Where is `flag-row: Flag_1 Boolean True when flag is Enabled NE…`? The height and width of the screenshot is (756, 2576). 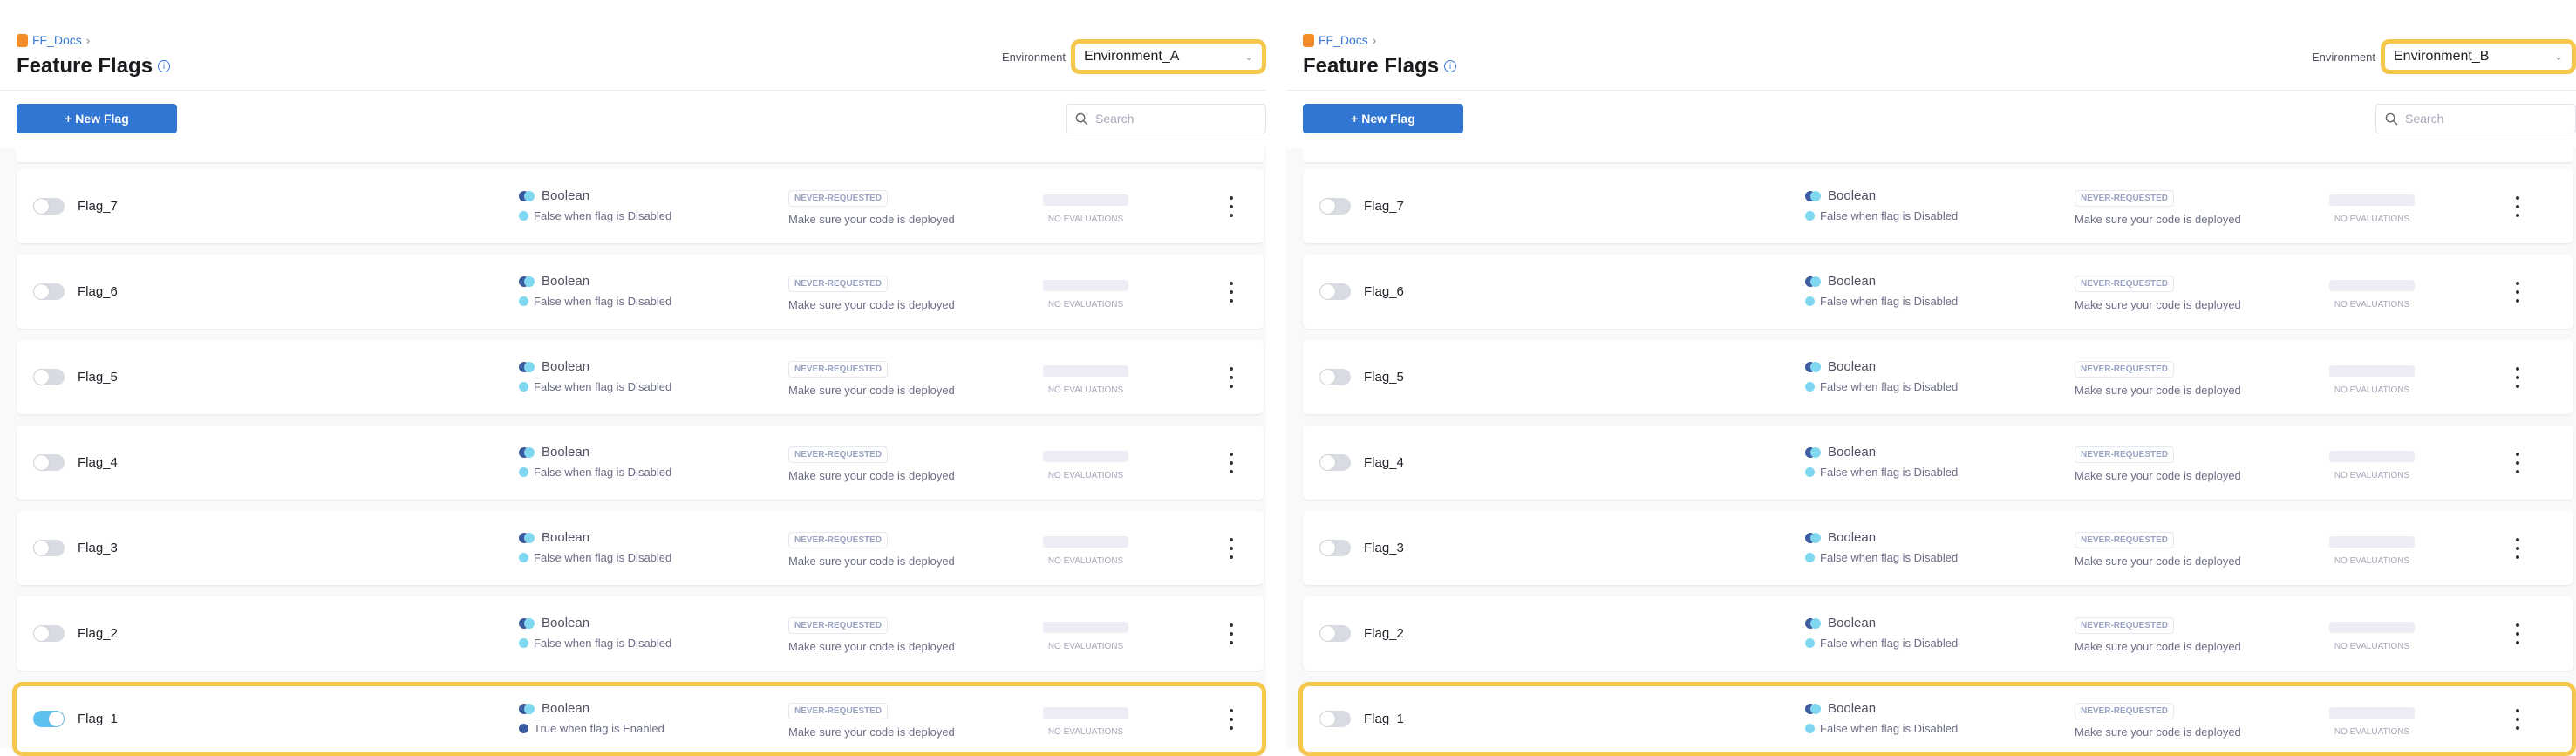 flag-row: Flag_1 Boolean True when flag is Enabled NE… is located at coordinates (639, 719).